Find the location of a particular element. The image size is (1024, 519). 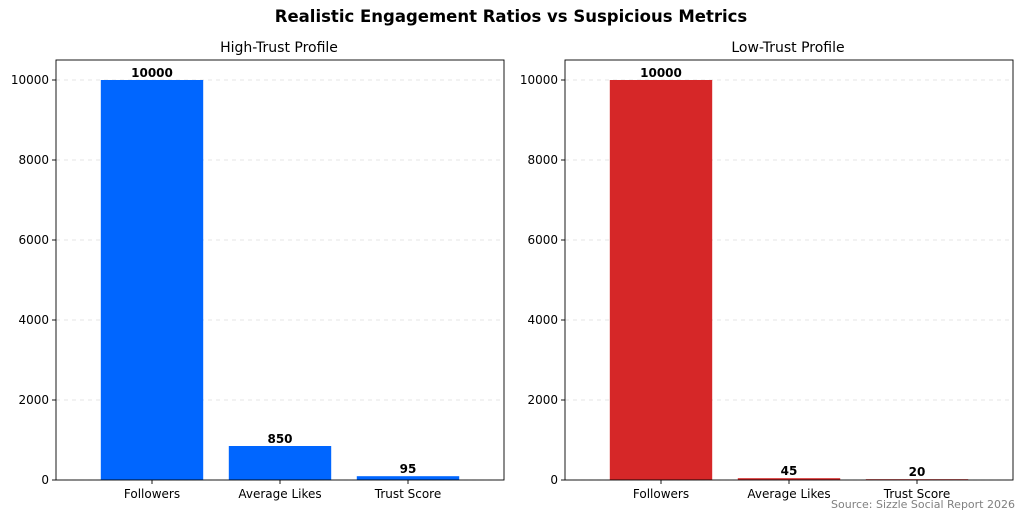

y-tick-label-high-trust-10000: 10000 is located at coordinates (30, 80).